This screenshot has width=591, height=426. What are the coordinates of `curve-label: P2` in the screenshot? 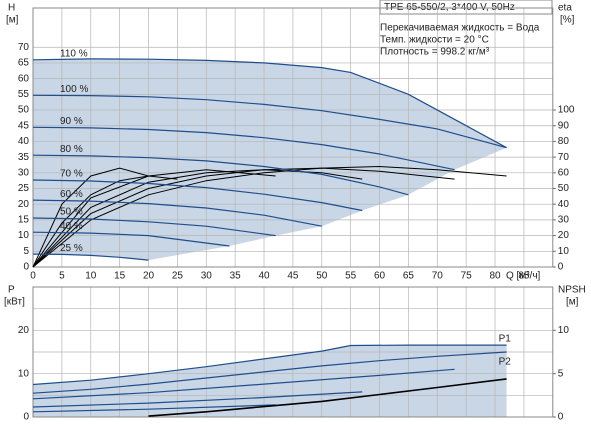 It's located at (505, 362).